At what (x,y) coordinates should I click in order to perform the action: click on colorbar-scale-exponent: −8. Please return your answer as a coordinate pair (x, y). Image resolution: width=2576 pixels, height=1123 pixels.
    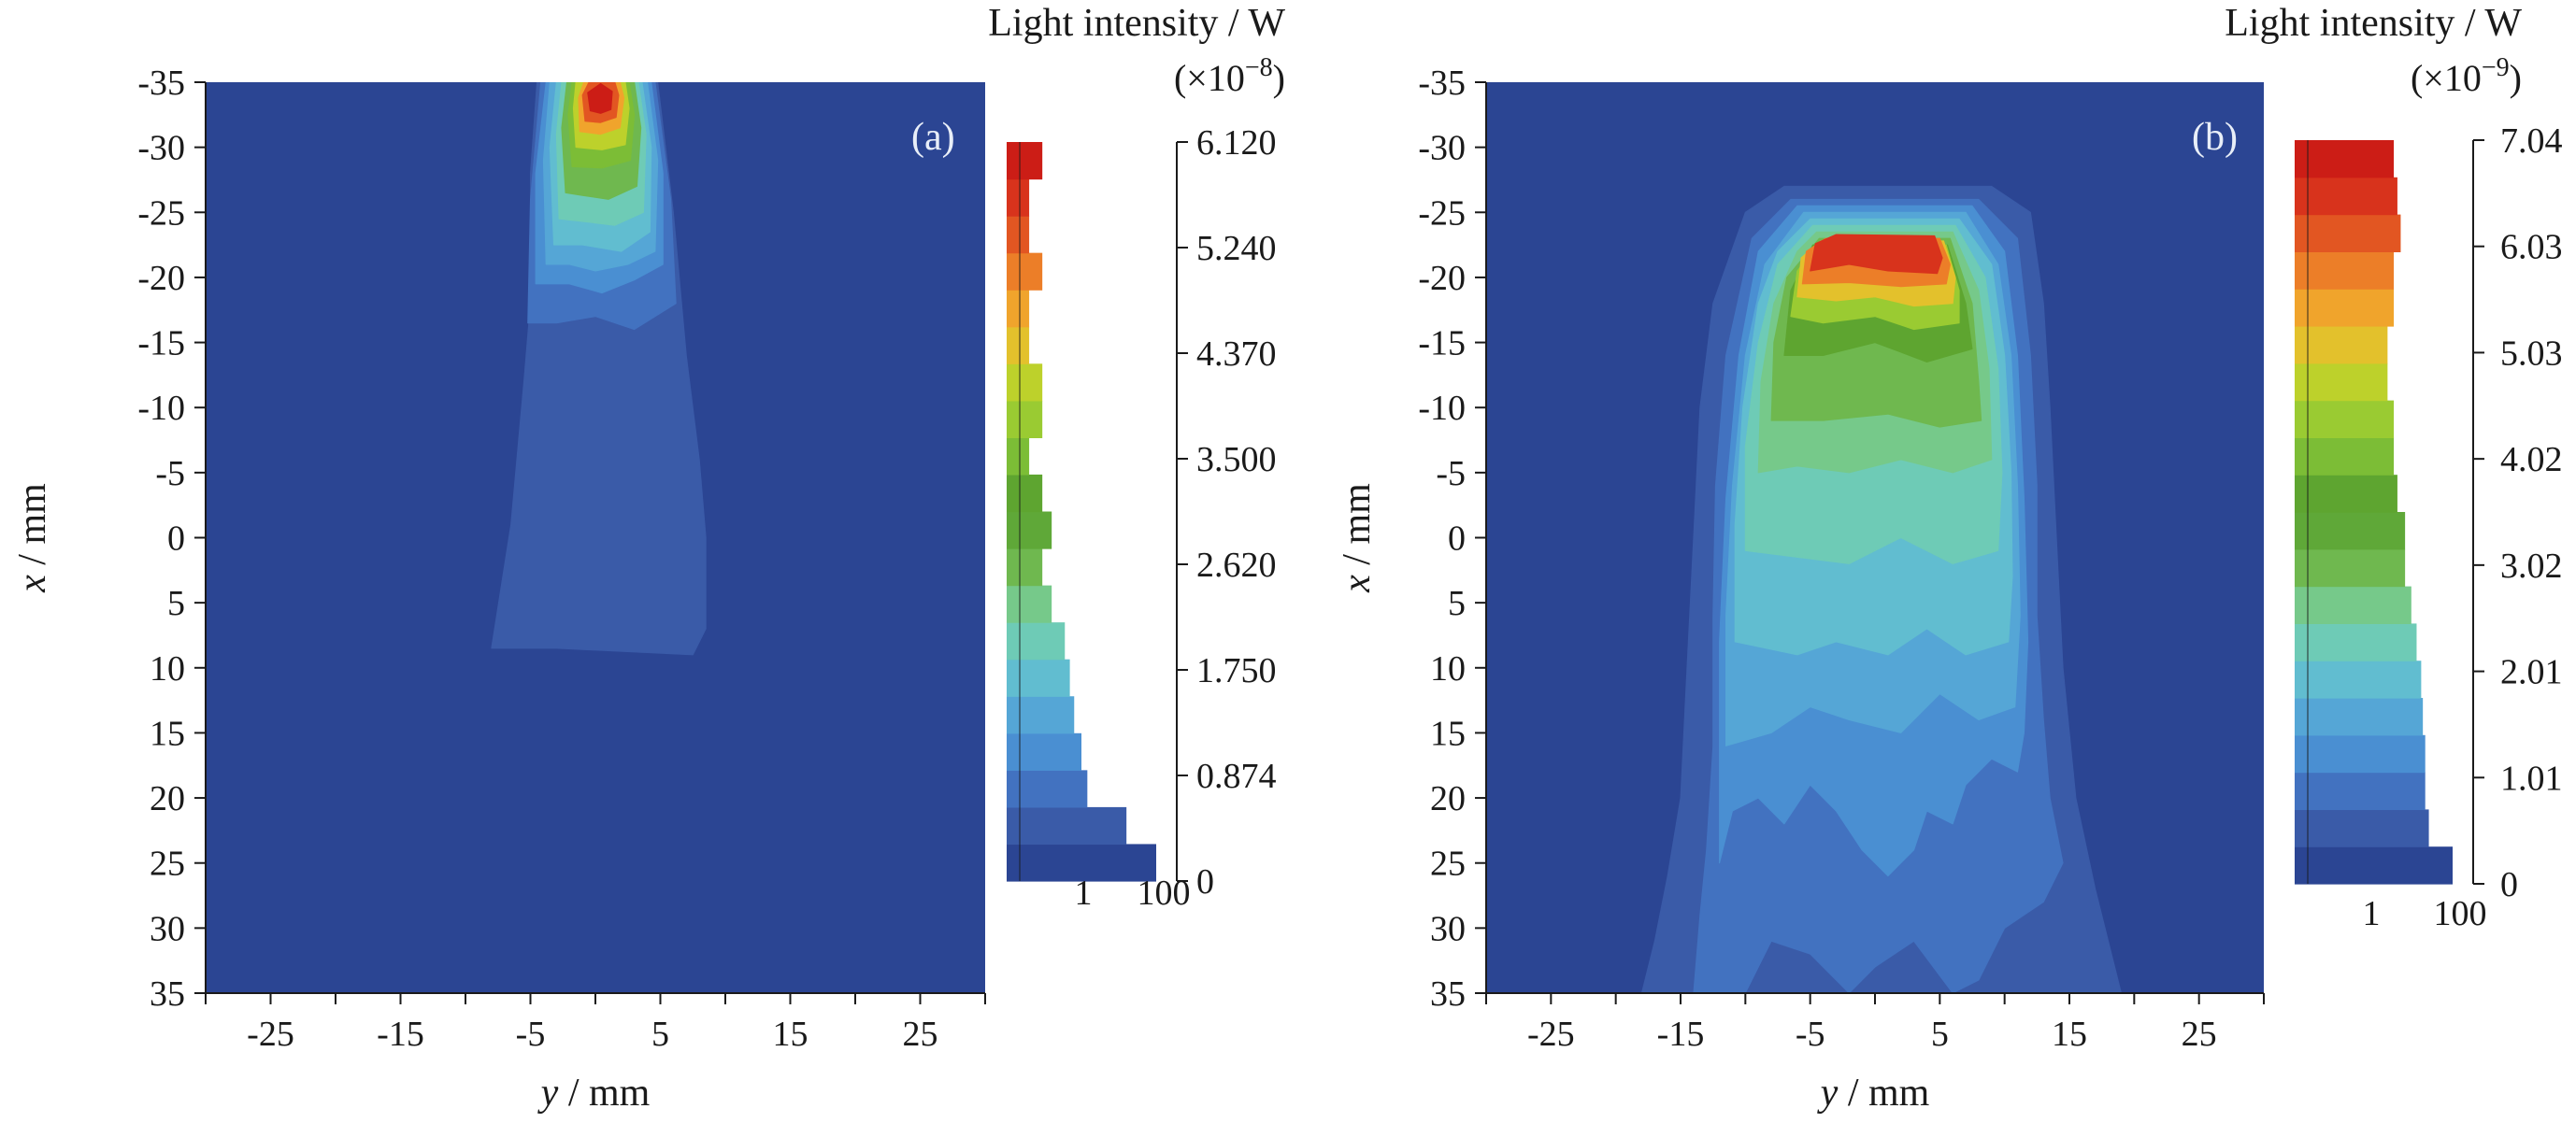
    Looking at the image, I should click on (1259, 67).